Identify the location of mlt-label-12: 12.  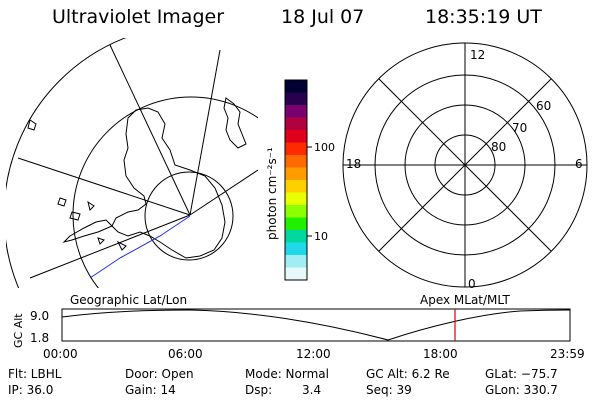
(477, 55).